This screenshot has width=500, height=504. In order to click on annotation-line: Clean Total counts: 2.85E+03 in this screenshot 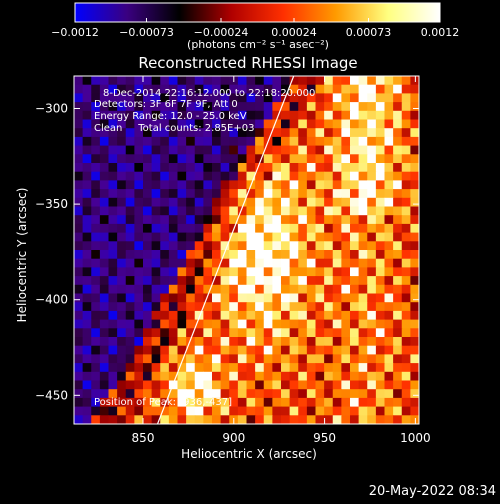, I will do `click(174, 128)`.